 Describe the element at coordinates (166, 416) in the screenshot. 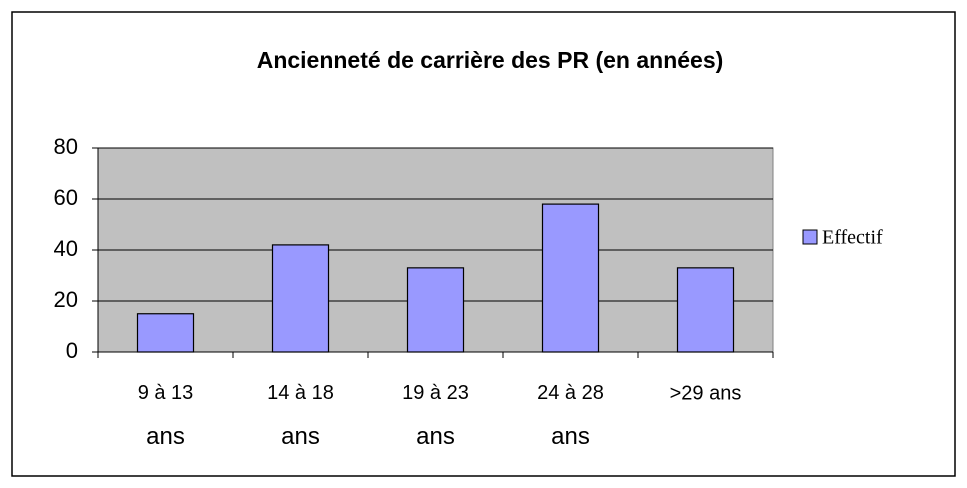

I see `x-tick-label: 9 à 13 ans` at that location.